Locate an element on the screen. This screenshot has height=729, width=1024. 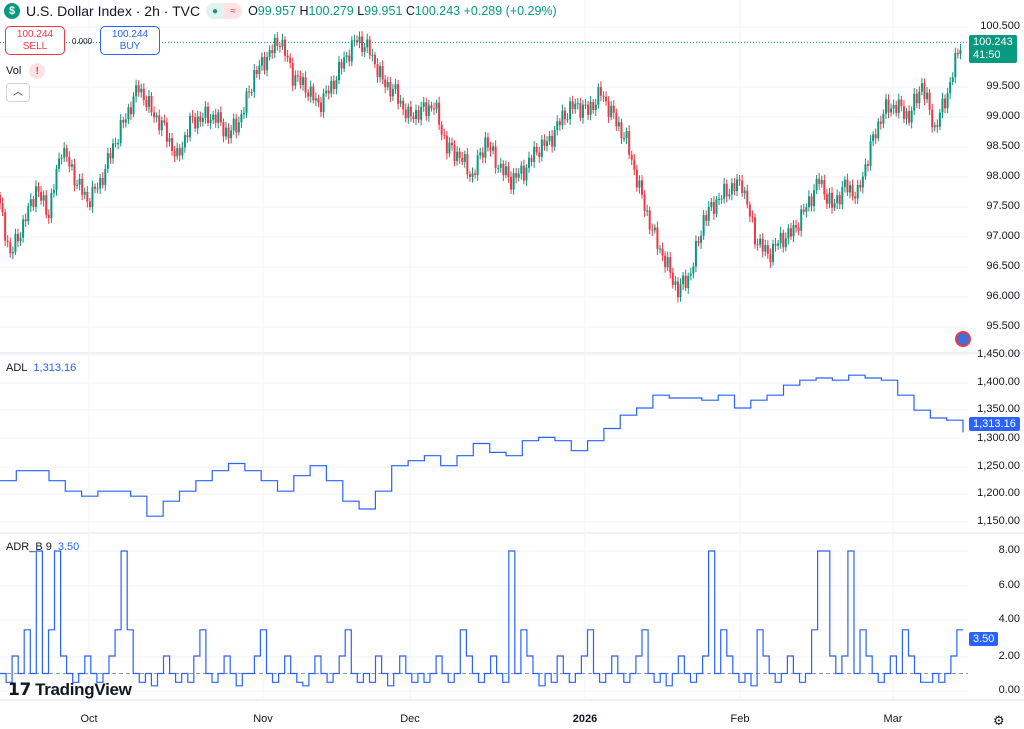
buy-button: 100.244 BUY is located at coordinates (130, 40).